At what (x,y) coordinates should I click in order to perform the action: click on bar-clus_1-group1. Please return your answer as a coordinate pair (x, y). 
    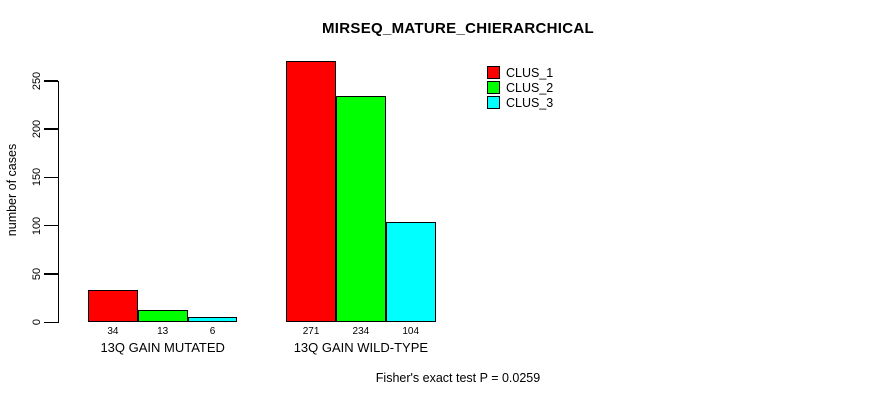
    Looking at the image, I should click on (113, 306).